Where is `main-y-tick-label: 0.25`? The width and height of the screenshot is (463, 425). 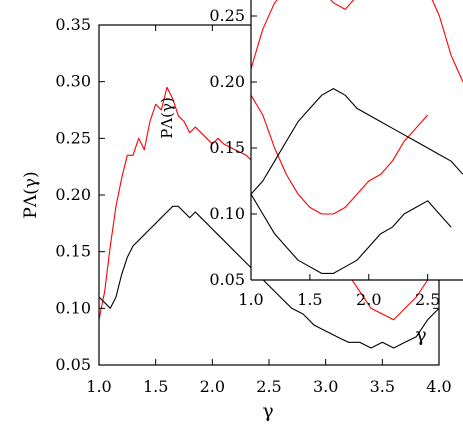 main-y-tick-label: 0.25 is located at coordinates (73, 137).